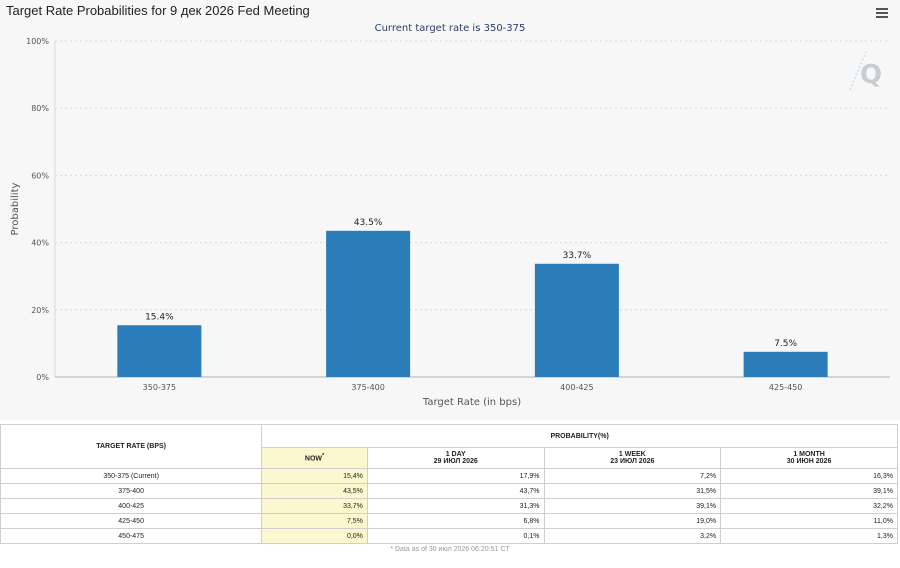 The height and width of the screenshot is (568, 900). Describe the element at coordinates (368, 223) in the screenshot. I see `bar-value-label: 43.5%` at that location.